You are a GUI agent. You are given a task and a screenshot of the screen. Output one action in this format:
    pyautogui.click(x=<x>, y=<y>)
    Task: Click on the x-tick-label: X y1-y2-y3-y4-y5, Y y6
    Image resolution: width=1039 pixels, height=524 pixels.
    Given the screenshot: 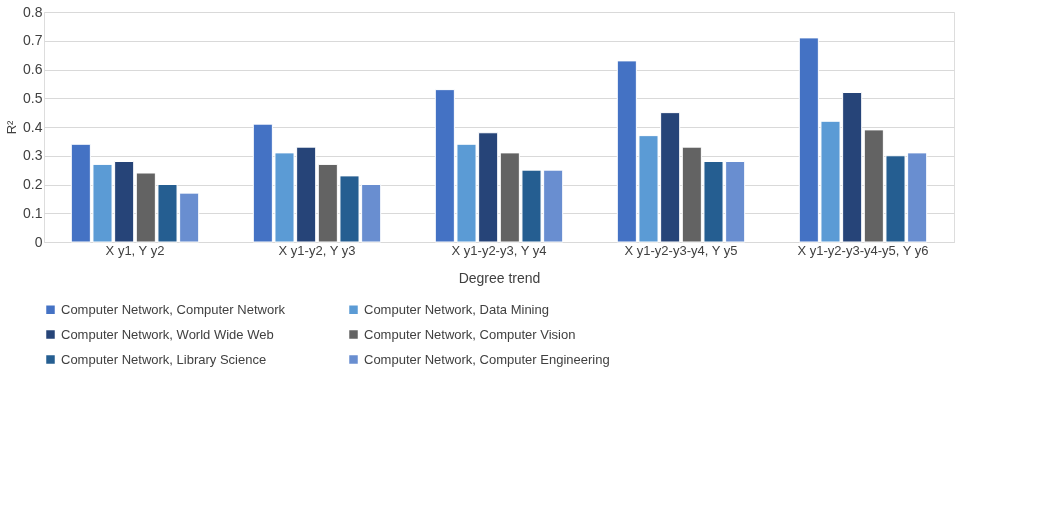 What is the action you would take?
    pyautogui.click(x=863, y=250)
    